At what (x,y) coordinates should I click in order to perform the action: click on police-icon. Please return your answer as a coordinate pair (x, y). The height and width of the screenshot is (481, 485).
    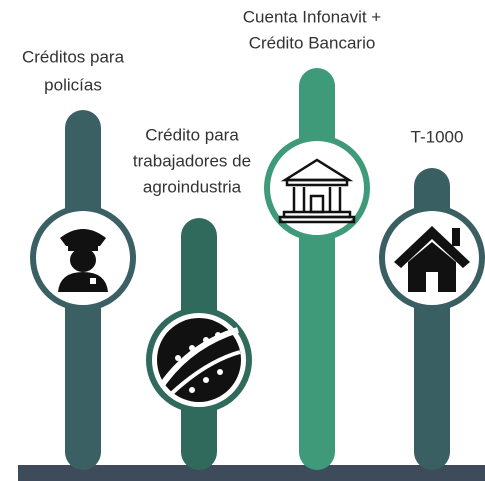
    Looking at the image, I should click on (83, 260).